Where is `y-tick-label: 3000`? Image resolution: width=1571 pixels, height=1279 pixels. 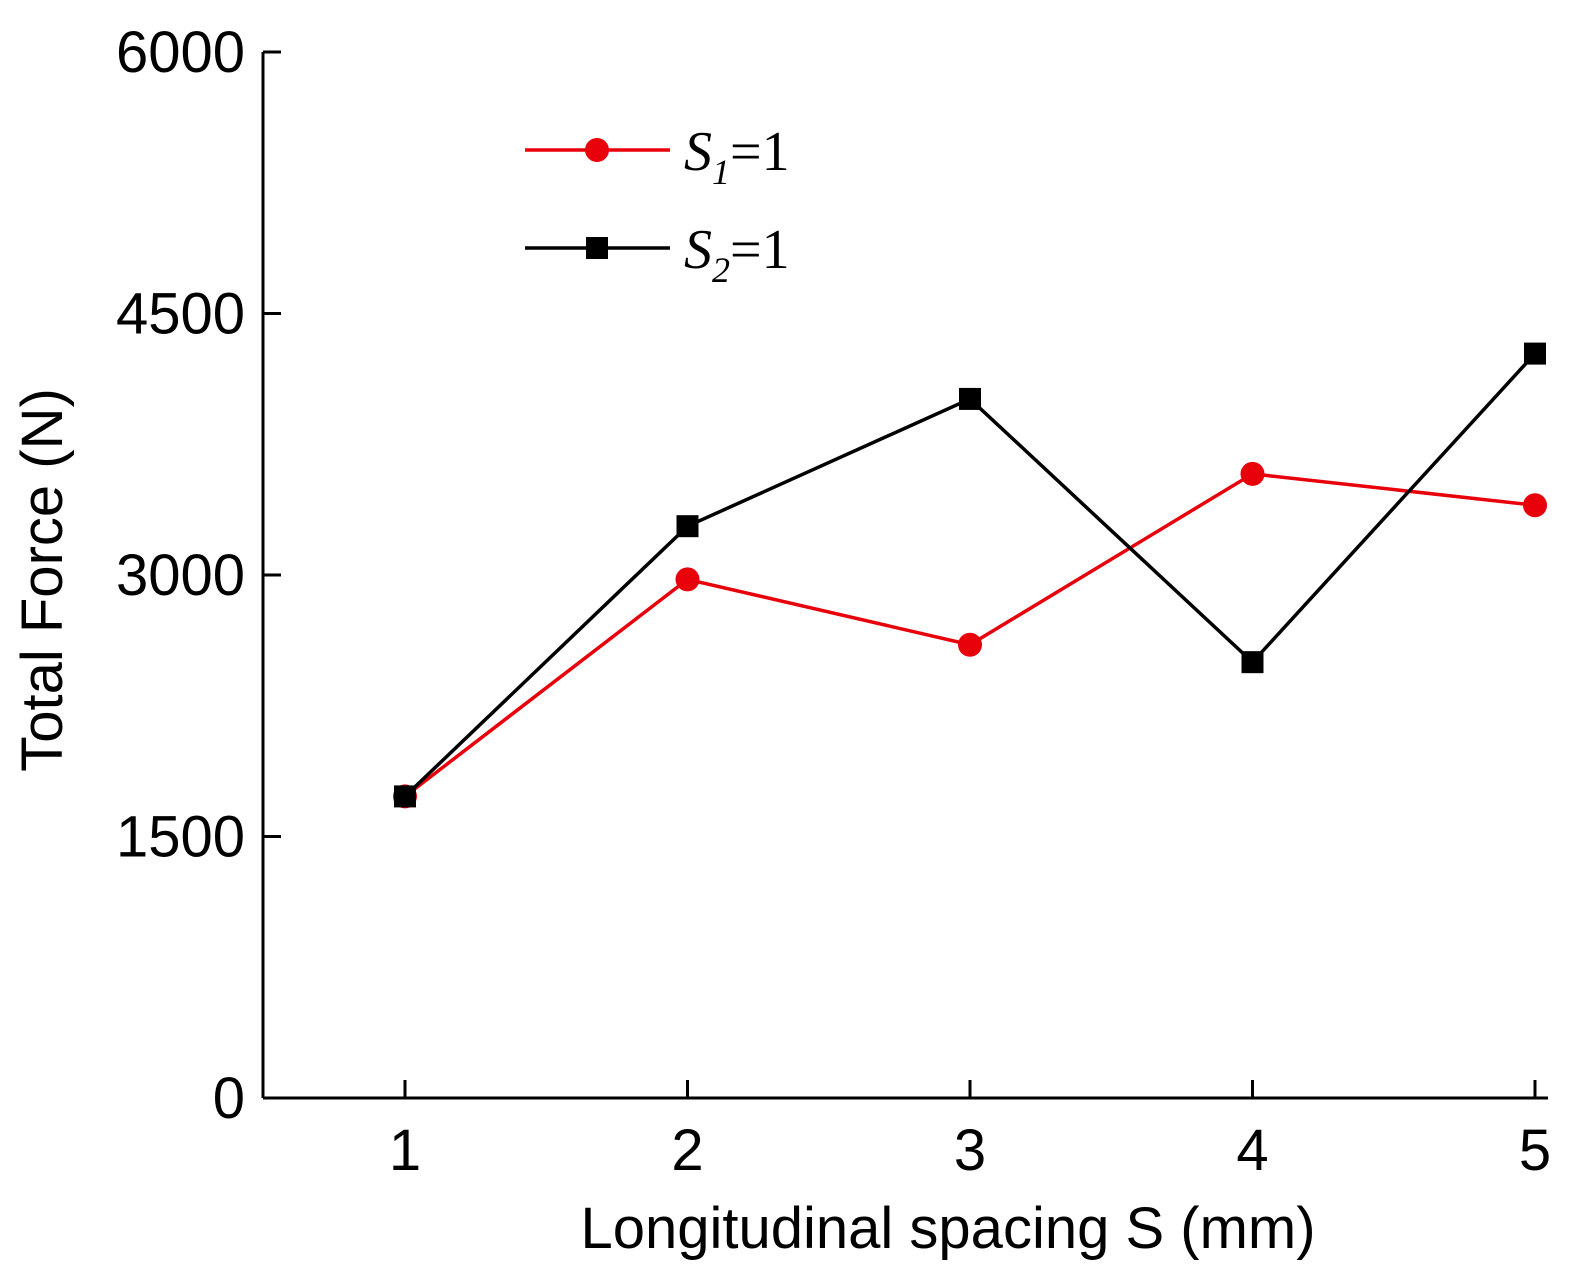
y-tick-label: 3000 is located at coordinates (180, 575).